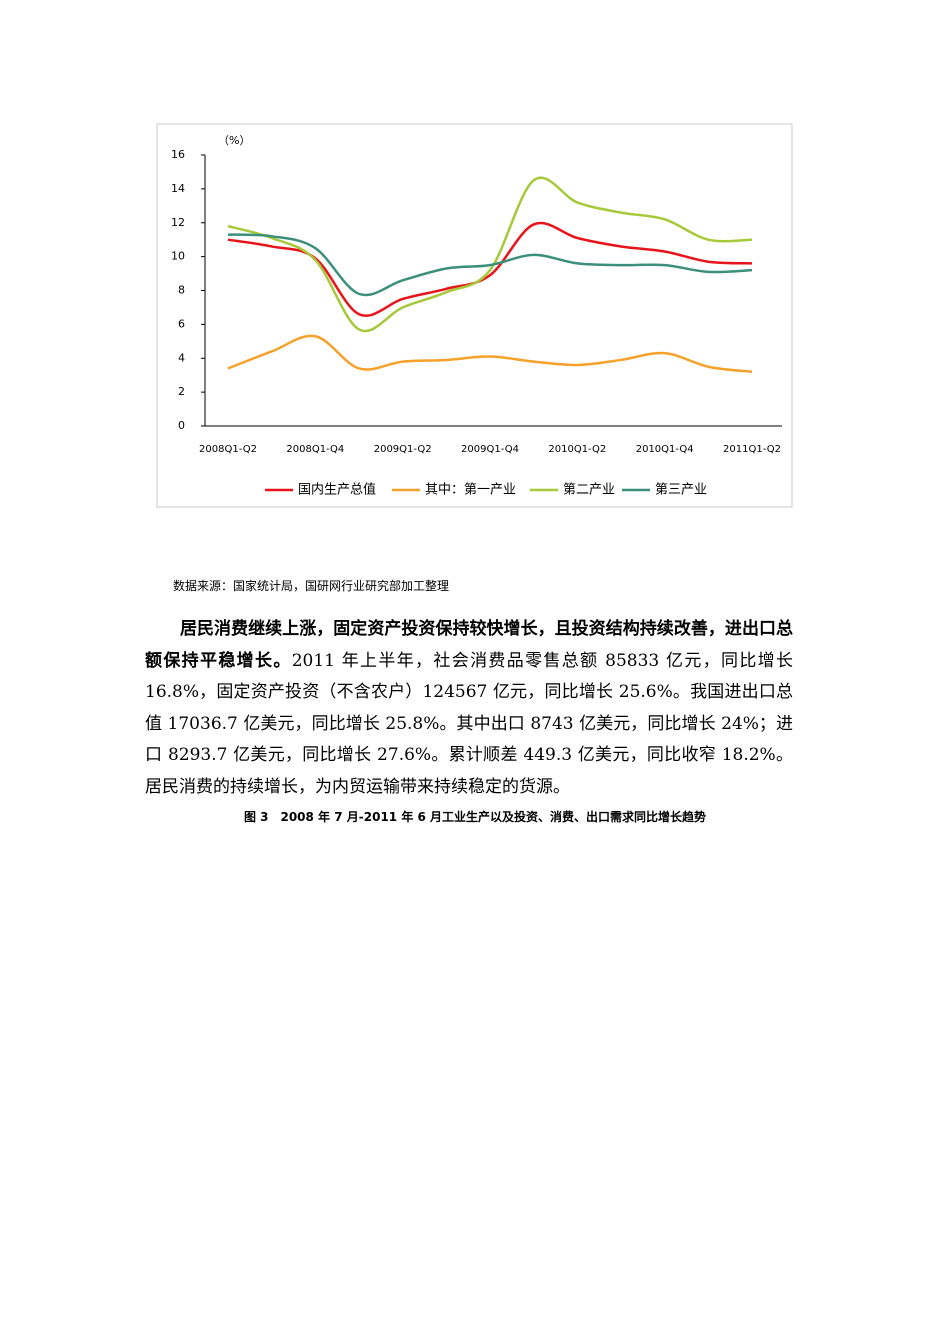 The width and height of the screenshot is (950, 1344). What do you see at coordinates (577, 449) in the screenshot?
I see `x-tick-label: 2010Q1-Q2` at bounding box center [577, 449].